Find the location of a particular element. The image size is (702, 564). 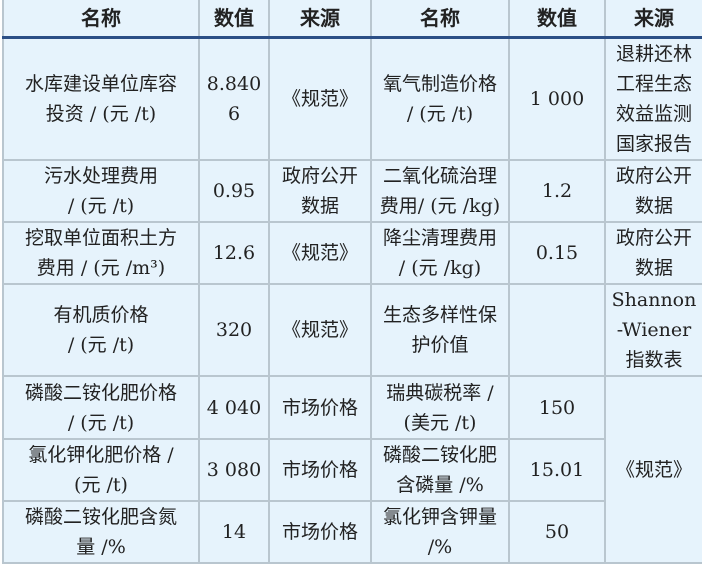

header-source-1: 来源 is located at coordinates (320, 19).